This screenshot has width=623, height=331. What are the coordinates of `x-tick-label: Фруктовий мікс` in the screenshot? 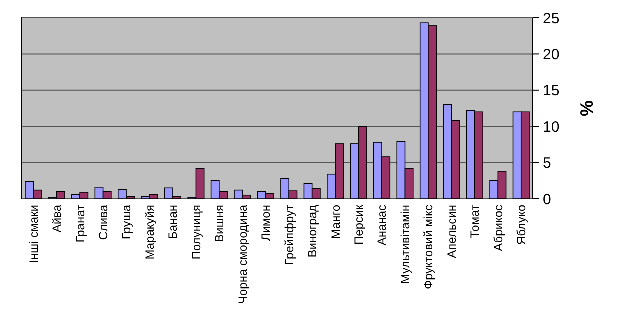 It's located at (429, 247).